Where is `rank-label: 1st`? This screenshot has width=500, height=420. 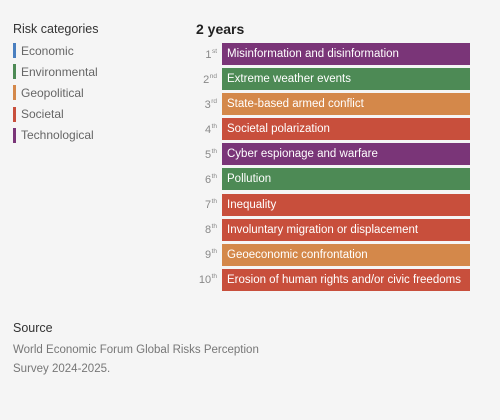 rank-label: 1st is located at coordinates (207, 54).